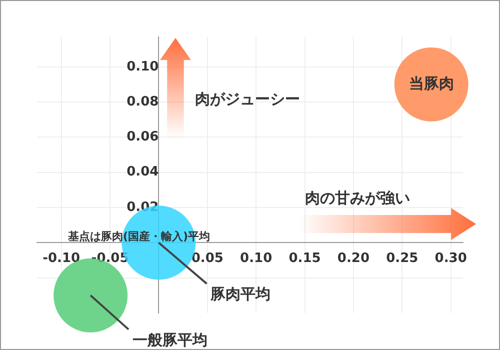 The image size is (500, 350). Describe the element at coordinates (256, 258) in the screenshot. I see `x-tick-label: 0.10` at that location.